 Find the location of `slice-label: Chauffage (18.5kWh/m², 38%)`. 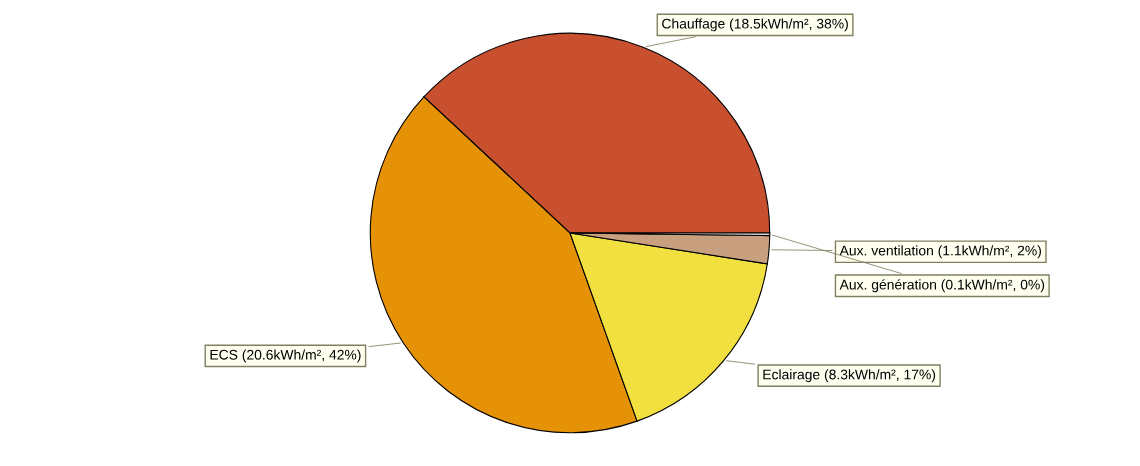

slice-label: Chauffage (18.5kWh/m², 38%) is located at coordinates (755, 25).